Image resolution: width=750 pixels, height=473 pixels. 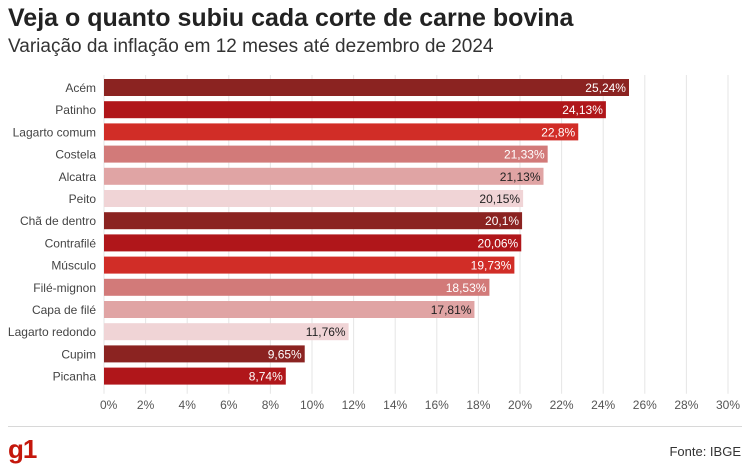 What do you see at coordinates (312, 405) in the screenshot?
I see `x-tick-label: 10%` at bounding box center [312, 405].